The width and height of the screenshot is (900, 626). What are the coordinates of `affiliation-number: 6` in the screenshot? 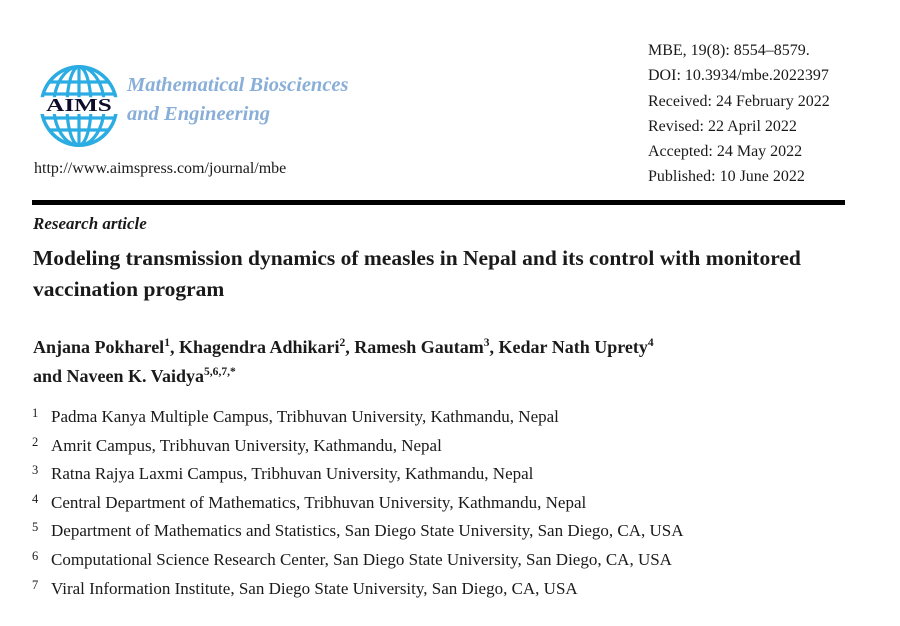 It's located at (35, 555).